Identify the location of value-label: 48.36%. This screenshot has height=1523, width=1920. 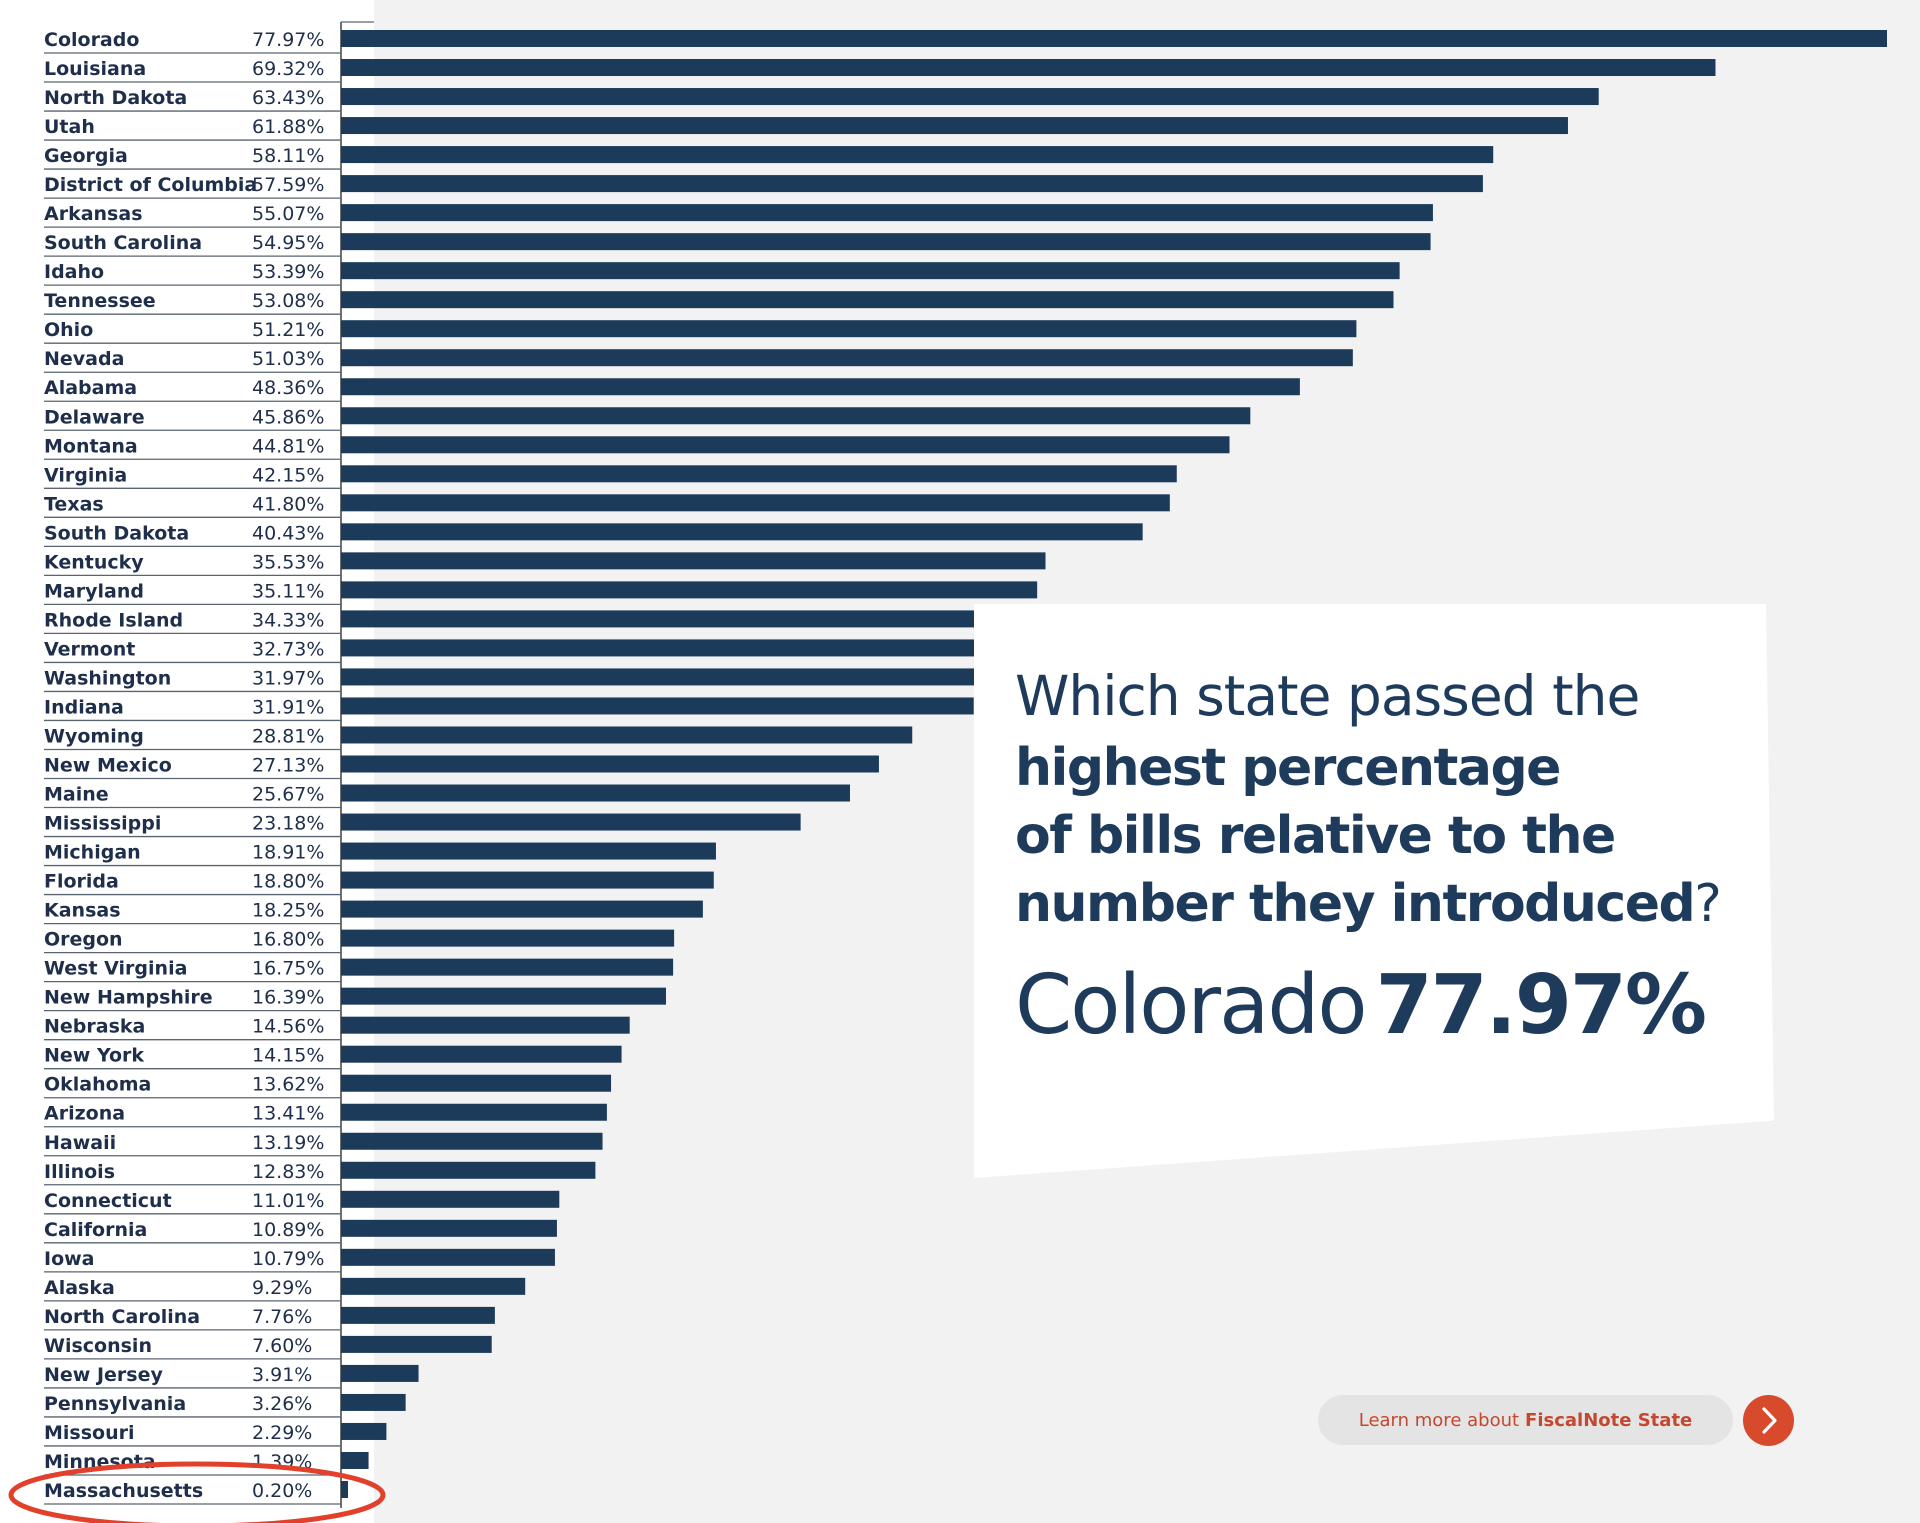
(288, 388).